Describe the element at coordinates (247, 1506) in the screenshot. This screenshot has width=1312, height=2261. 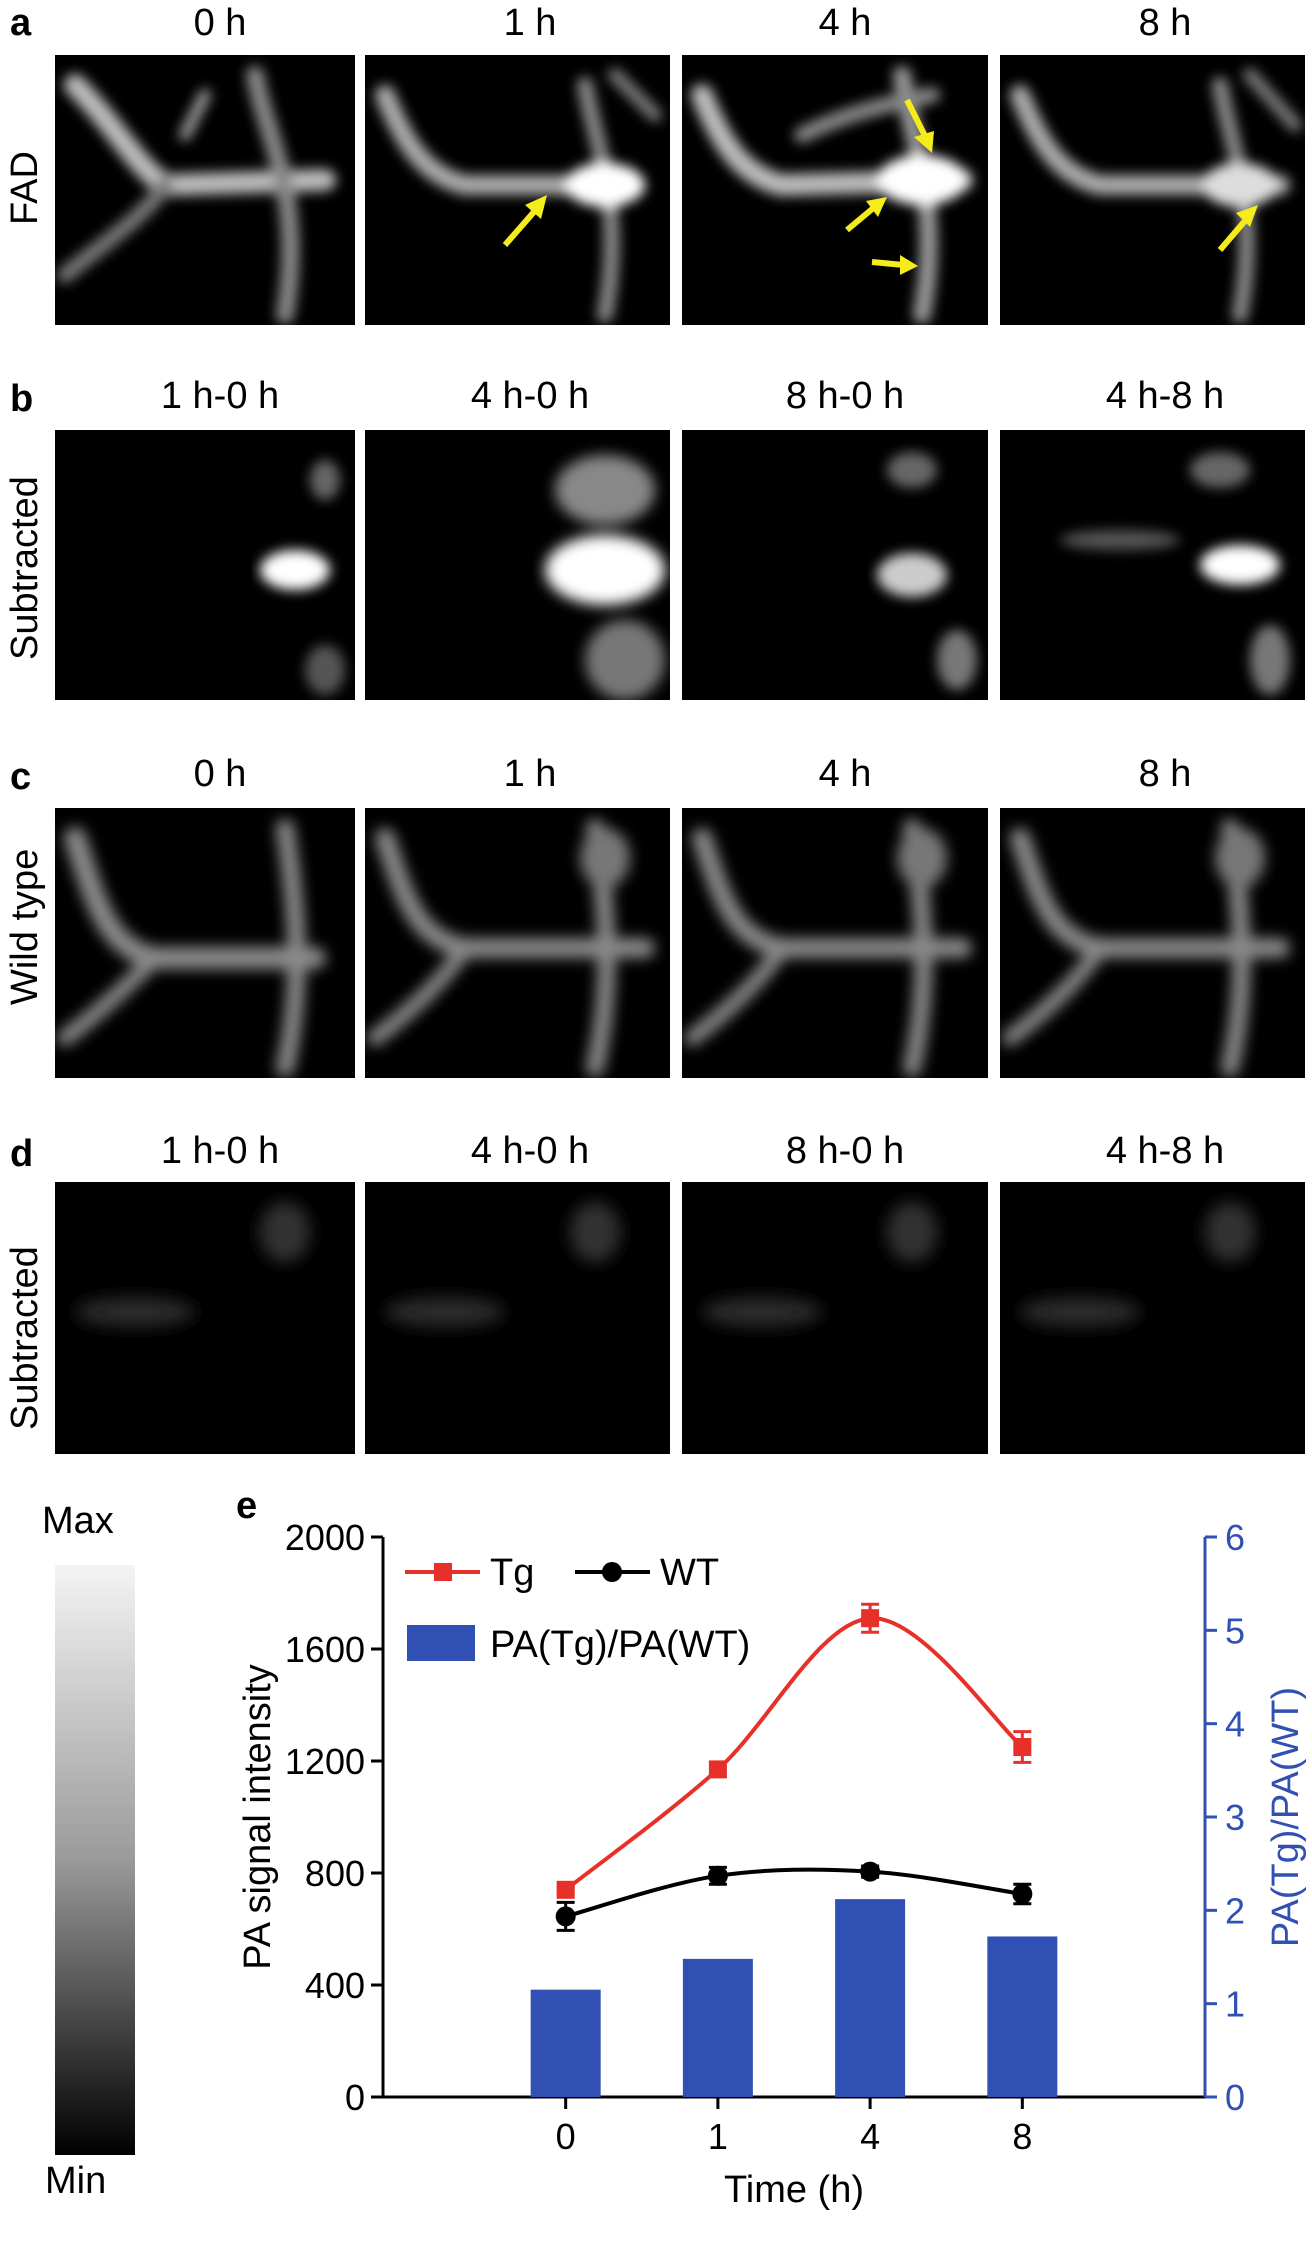
I see `panel-letter-e: e` at that location.